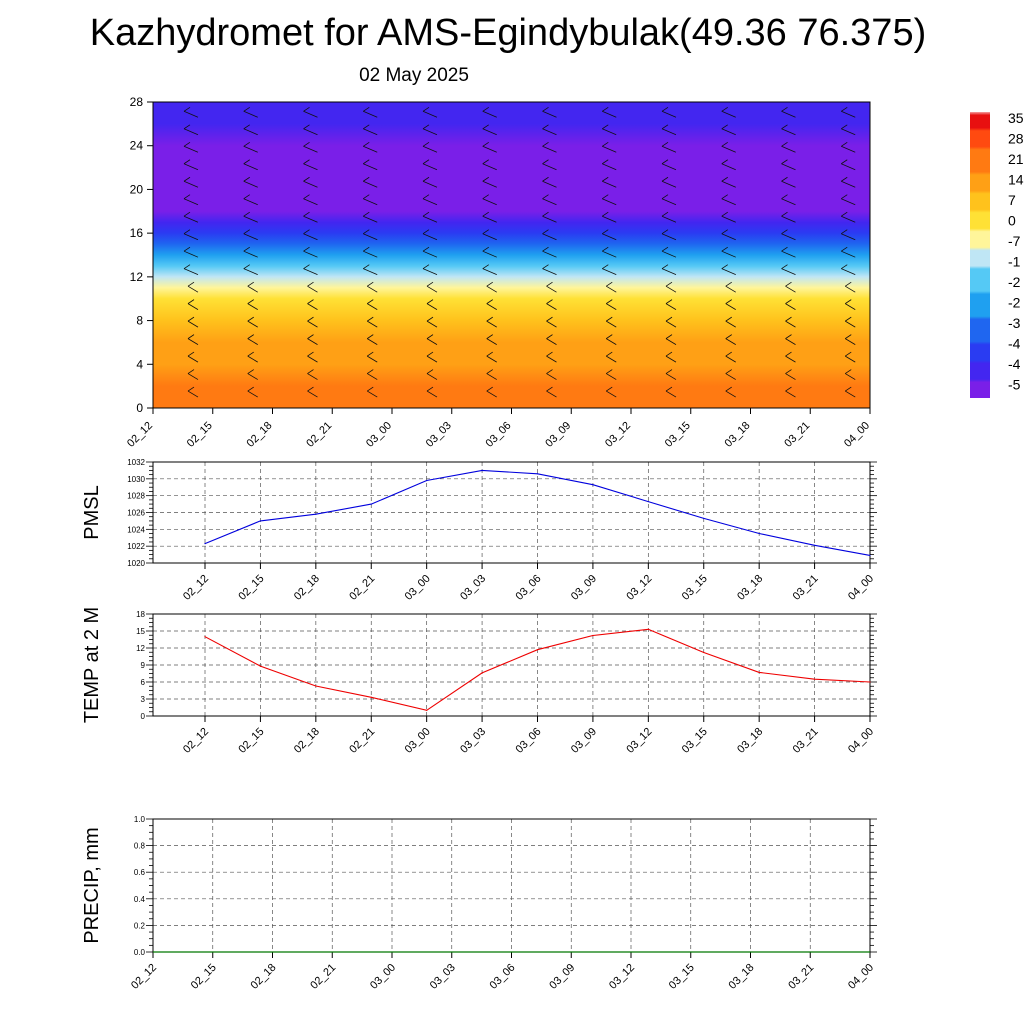 The width and height of the screenshot is (1024, 1024). Describe the element at coordinates (92, 665) in the screenshot. I see `y-axis-label: TEMP at 2 M` at that location.